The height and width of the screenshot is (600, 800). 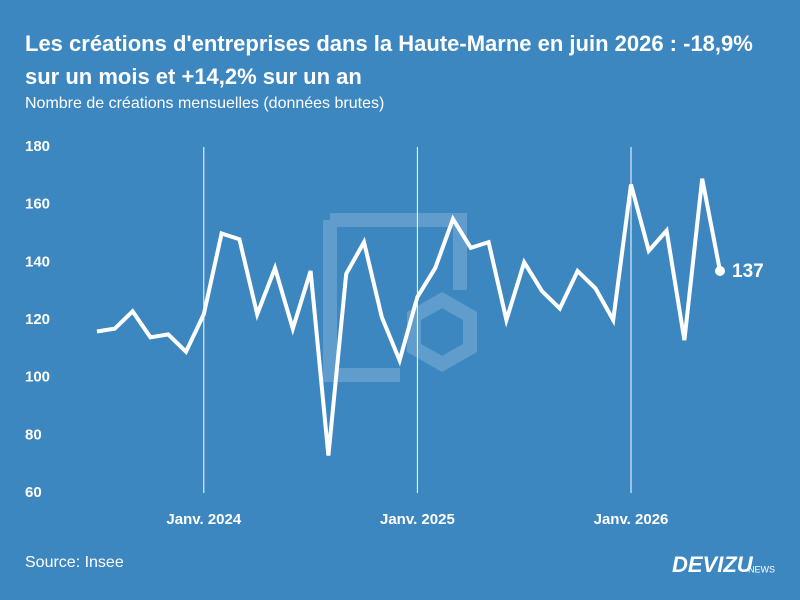 What do you see at coordinates (74, 562) in the screenshot?
I see `source: Source: Insee` at bounding box center [74, 562].